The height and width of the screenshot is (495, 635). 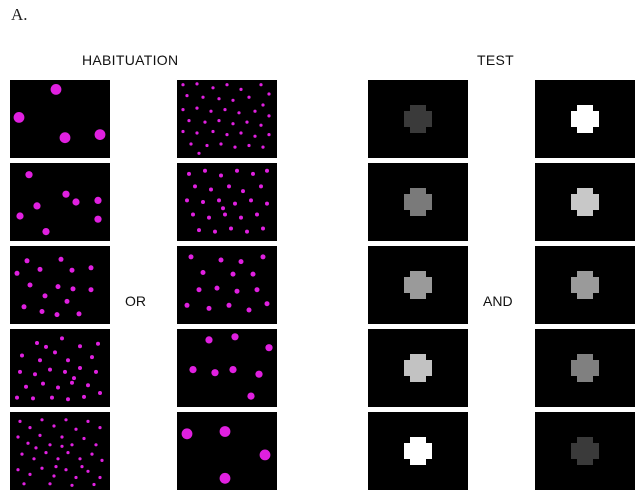 What do you see at coordinates (19, 14) in the screenshot?
I see `panel-label: A.` at bounding box center [19, 14].